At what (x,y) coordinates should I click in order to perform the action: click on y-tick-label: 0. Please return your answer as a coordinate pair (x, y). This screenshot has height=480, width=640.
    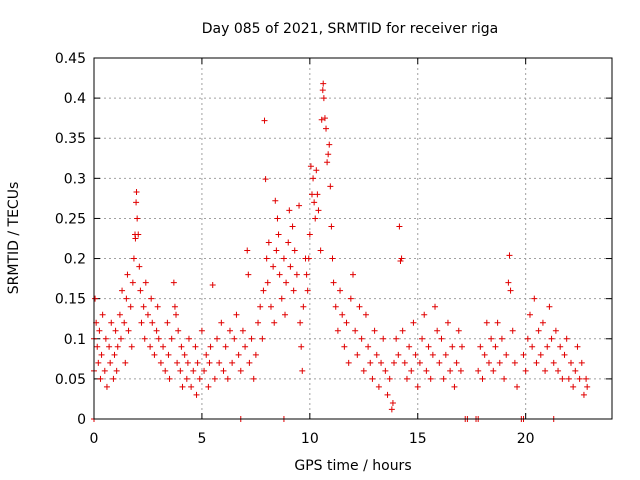
    Looking at the image, I should click on (81, 420).